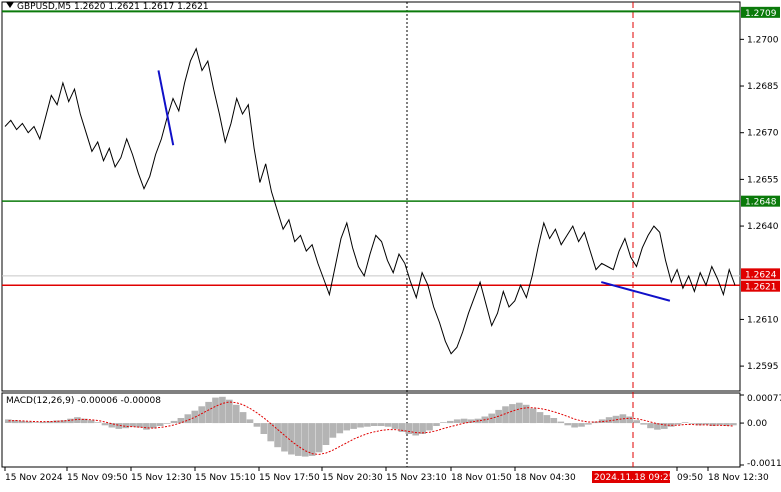 This screenshot has height=492, width=781. What do you see at coordinates (481, 478) in the screenshot?
I see `time-tick-label: 18 Nov 01:50` at bounding box center [481, 478].